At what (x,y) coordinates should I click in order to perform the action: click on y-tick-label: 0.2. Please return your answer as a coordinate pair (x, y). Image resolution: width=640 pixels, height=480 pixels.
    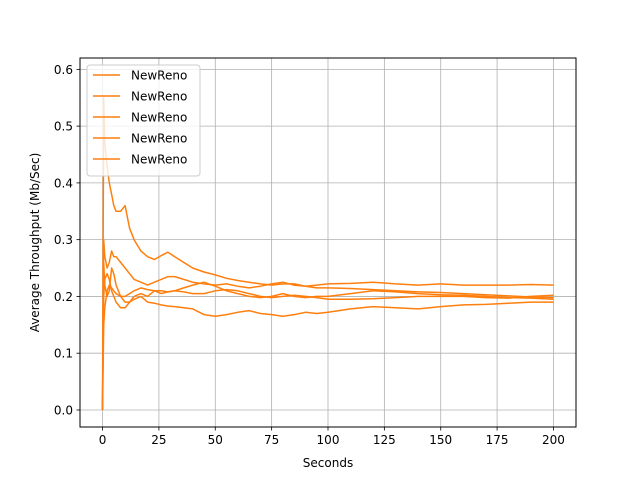
    Looking at the image, I should click on (63, 297).